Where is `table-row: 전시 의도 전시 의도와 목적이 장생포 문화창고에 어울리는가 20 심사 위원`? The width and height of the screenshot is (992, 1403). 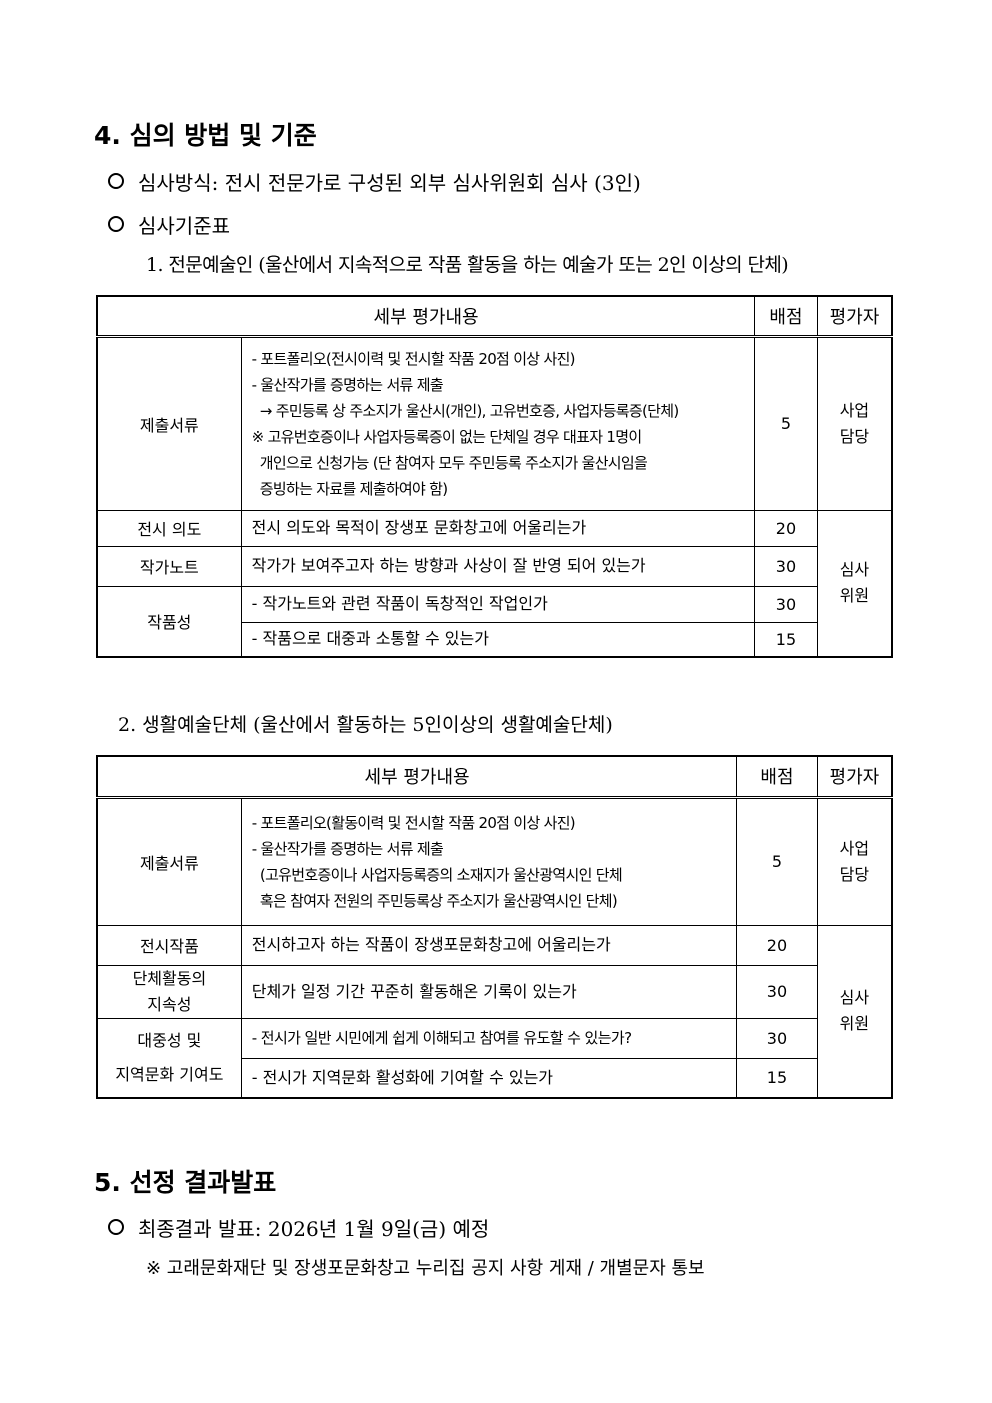
table-row: 전시 의도 전시 의도와 목적이 장생포 문화창고에 어울리는가 20 심사 위원 is located at coordinates (494, 583).